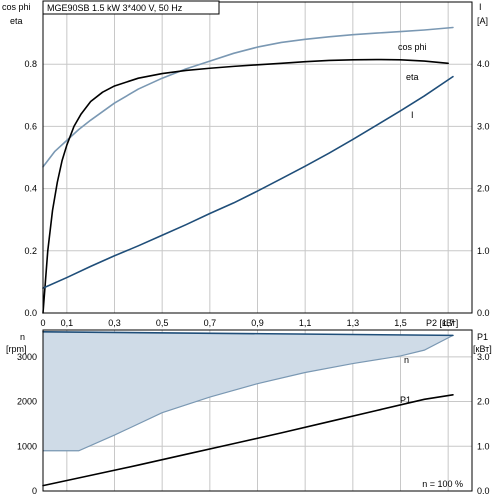 The height and width of the screenshot is (500, 500). What do you see at coordinates (210, 323) in the screenshot?
I see `x-tick-label: 0,7` at bounding box center [210, 323].